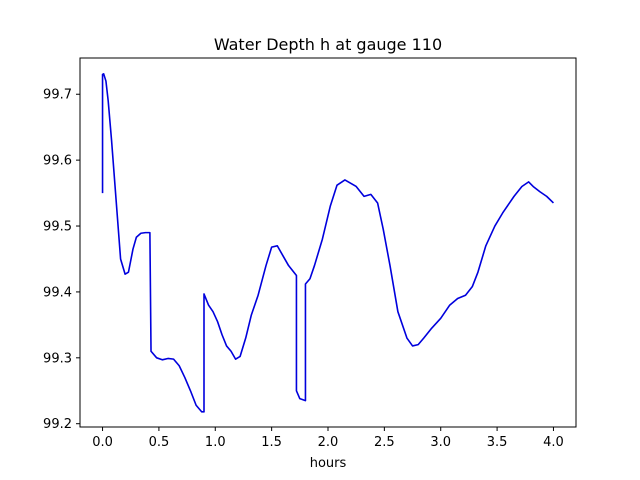  What do you see at coordinates (215, 442) in the screenshot?
I see `x-tick-label: 1.0` at bounding box center [215, 442].